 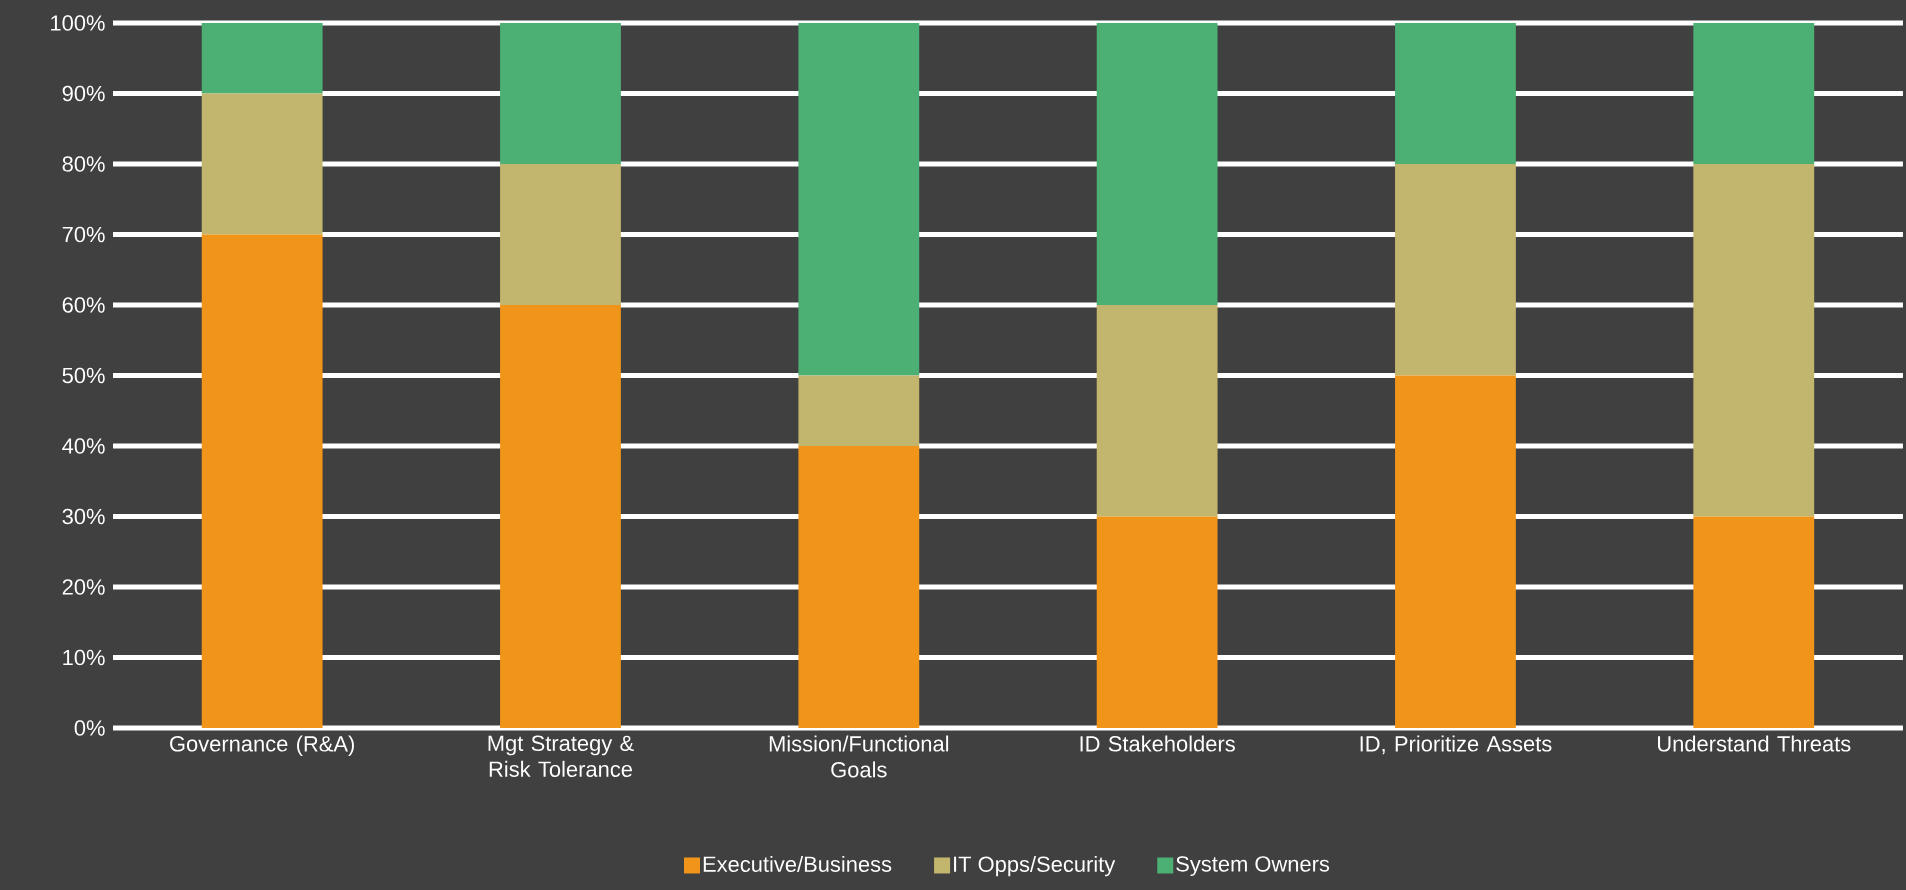 What do you see at coordinates (1157, 743) in the screenshot?
I see `x-tick-label: ID Stakeholders` at bounding box center [1157, 743].